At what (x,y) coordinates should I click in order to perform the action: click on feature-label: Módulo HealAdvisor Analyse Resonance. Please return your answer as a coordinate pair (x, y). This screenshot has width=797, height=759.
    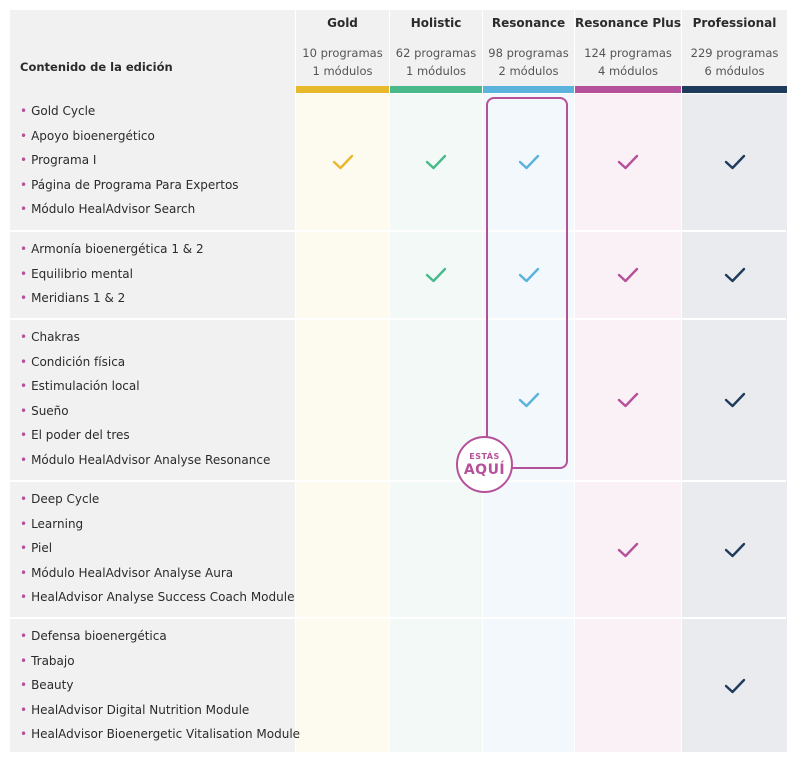
    Looking at the image, I should click on (151, 459).